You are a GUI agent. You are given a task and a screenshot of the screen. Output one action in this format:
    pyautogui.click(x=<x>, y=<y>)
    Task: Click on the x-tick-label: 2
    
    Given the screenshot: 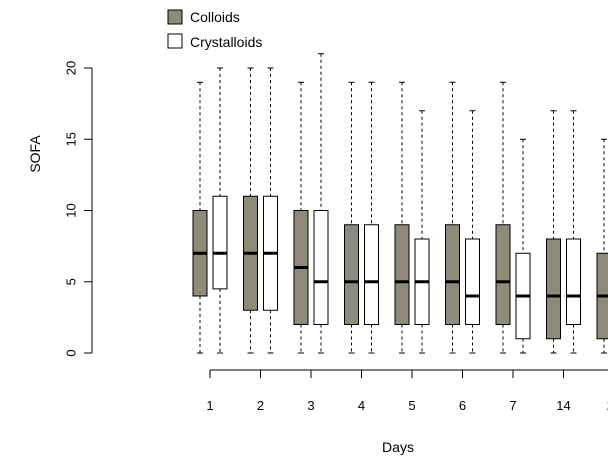 What is the action you would take?
    pyautogui.click(x=260, y=405)
    